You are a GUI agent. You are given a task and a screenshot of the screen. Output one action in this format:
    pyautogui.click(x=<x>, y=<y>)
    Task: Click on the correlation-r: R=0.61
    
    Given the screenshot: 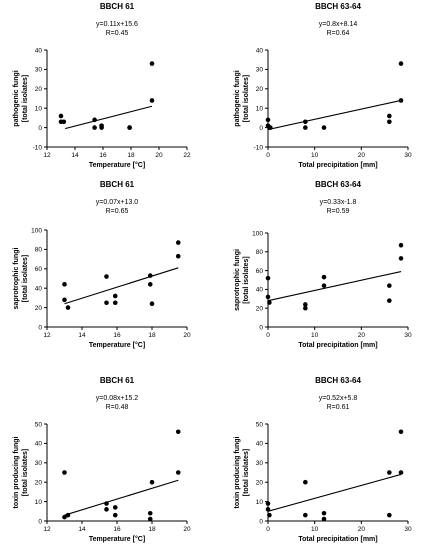 What is the action you would take?
    pyautogui.click(x=338, y=407)
    